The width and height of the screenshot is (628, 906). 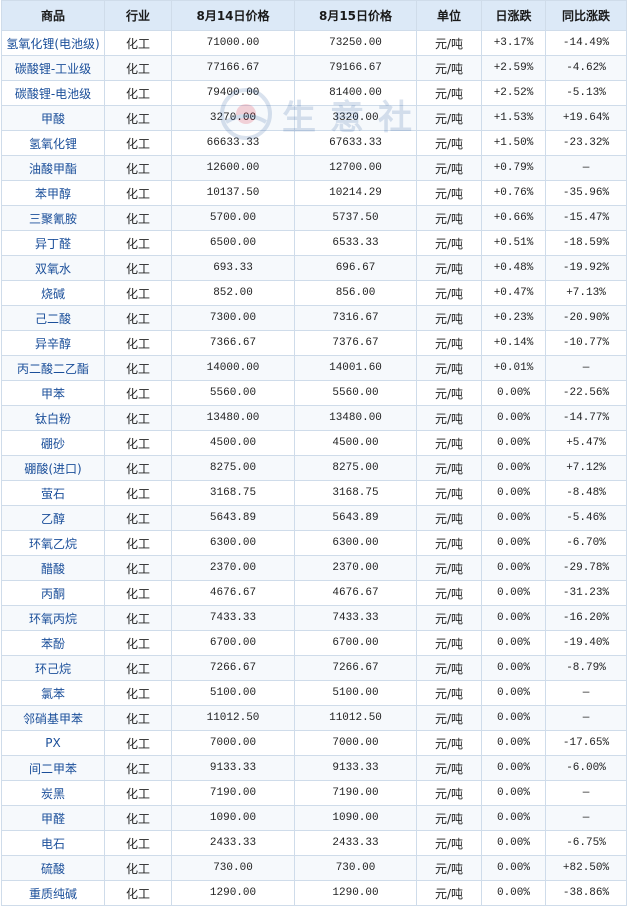 What do you see at coordinates (586, 343) in the screenshot?
I see `yoy-change-cell: -10.77%` at bounding box center [586, 343].